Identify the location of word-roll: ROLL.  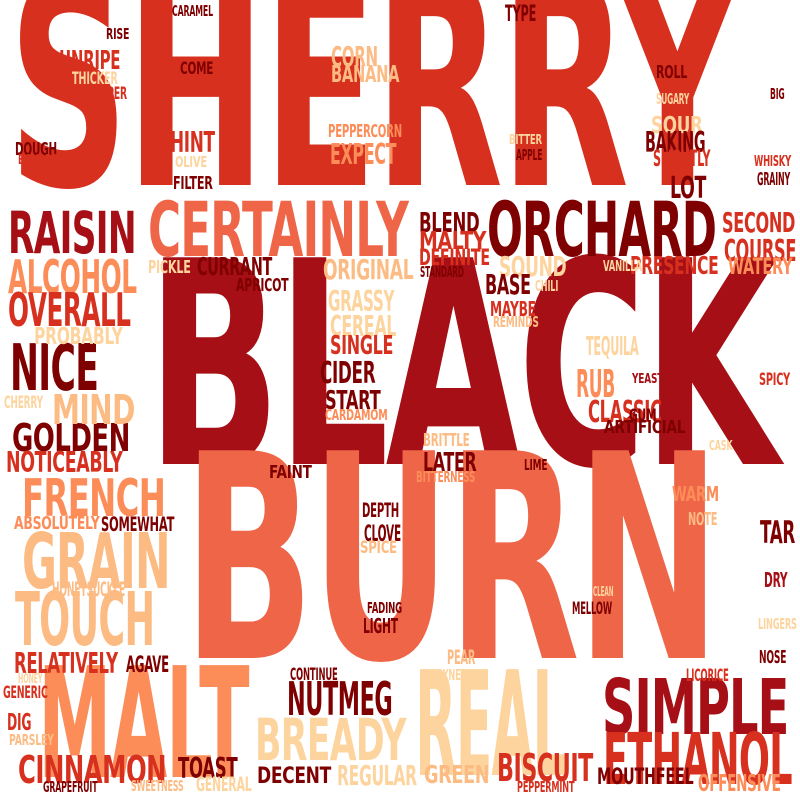
(672, 73).